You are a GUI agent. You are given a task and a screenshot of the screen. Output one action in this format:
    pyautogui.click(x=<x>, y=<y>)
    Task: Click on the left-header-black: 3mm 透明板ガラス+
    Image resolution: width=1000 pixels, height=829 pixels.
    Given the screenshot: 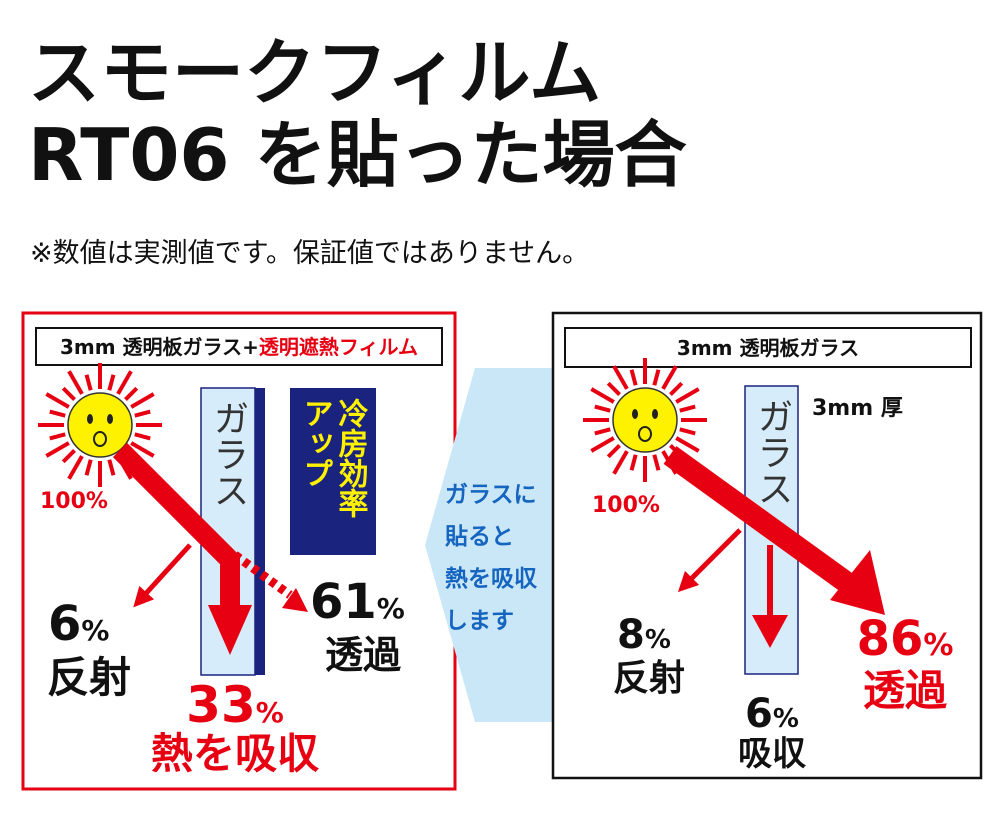 What is the action you would take?
    pyautogui.click(x=159, y=347)
    